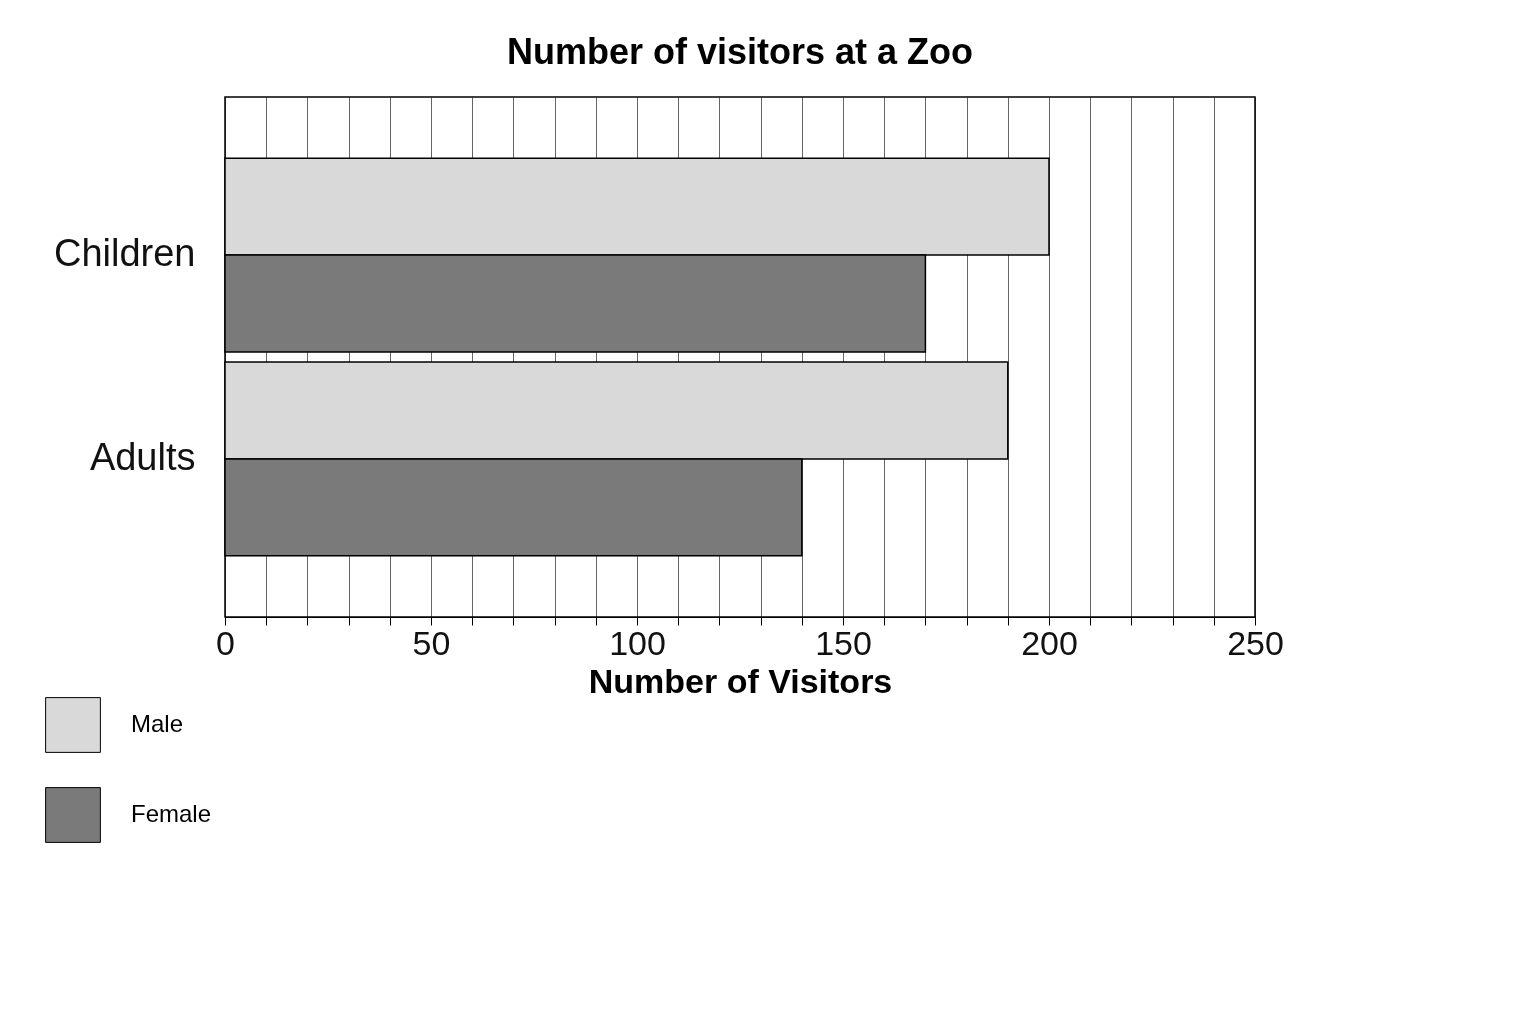 This screenshot has height=1010, width=1524. What do you see at coordinates (124, 253) in the screenshot?
I see `y-tick-label: Children` at bounding box center [124, 253].